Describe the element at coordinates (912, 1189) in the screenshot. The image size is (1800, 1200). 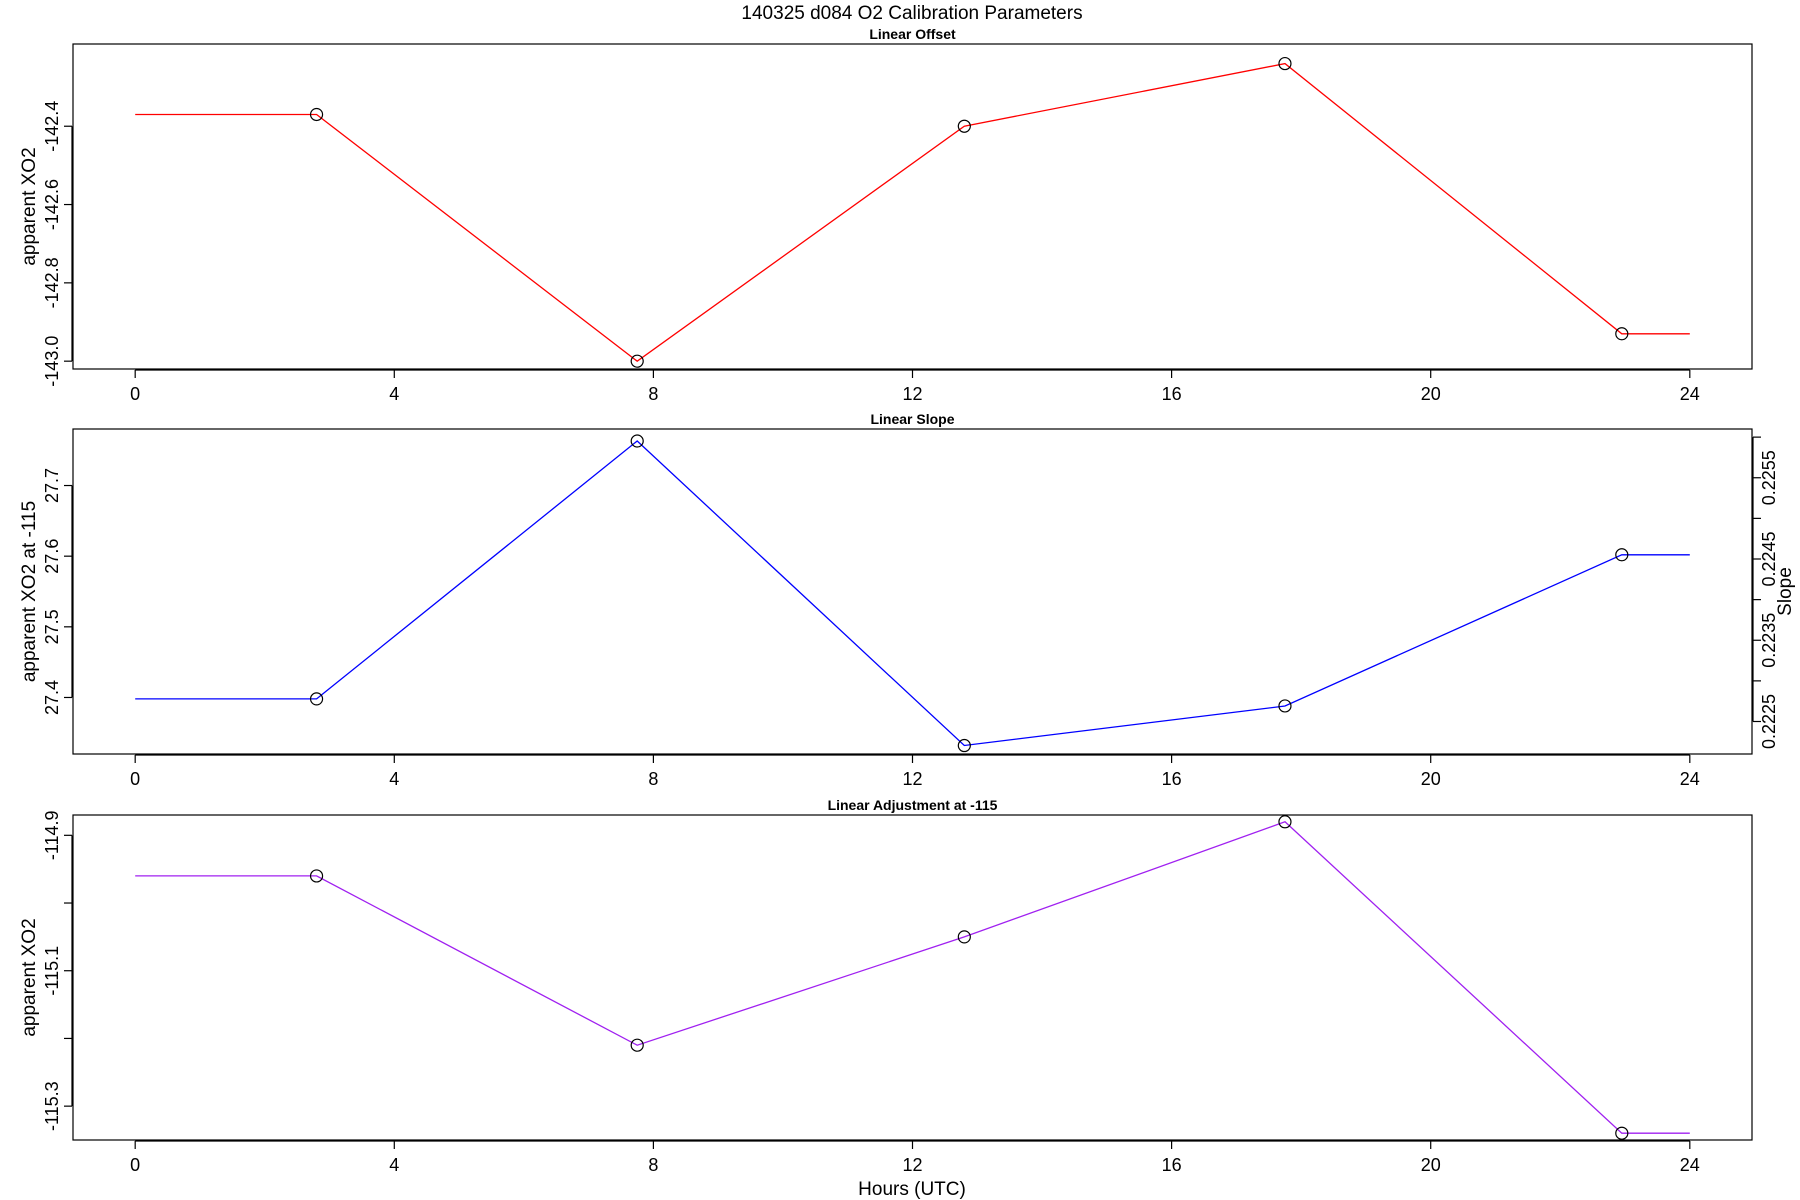
I see `x-axis-label: Hours (UTC)` at that location.